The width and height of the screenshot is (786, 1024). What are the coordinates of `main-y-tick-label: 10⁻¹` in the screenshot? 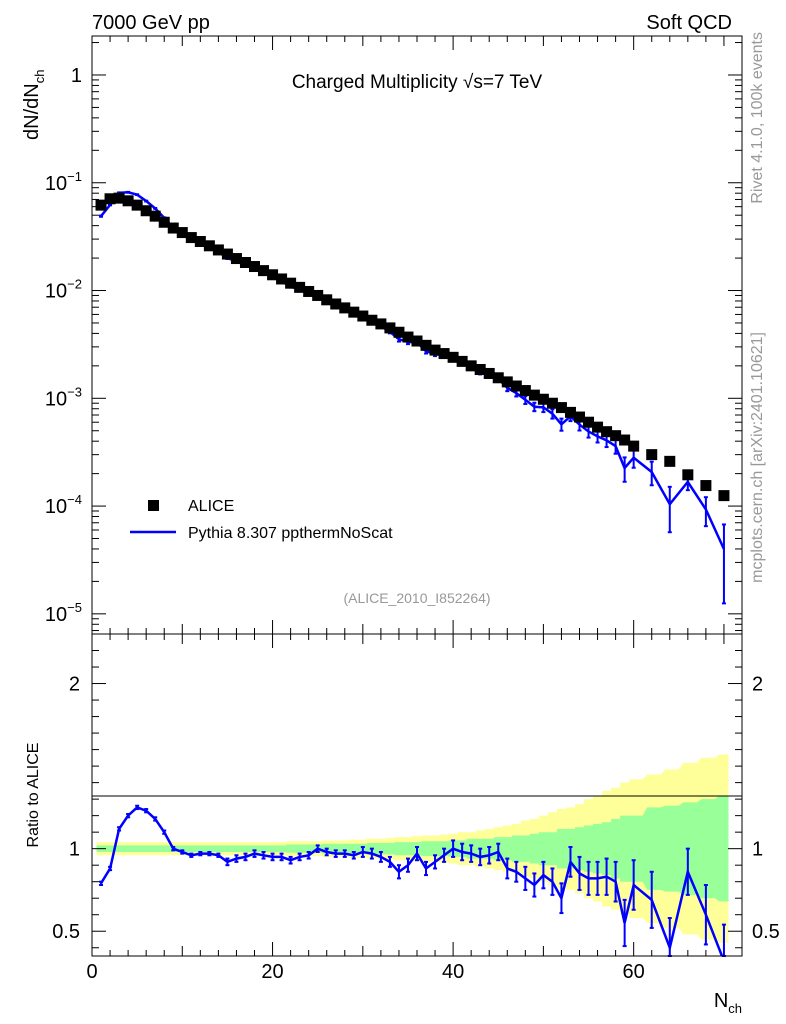 It's located at (63, 182).